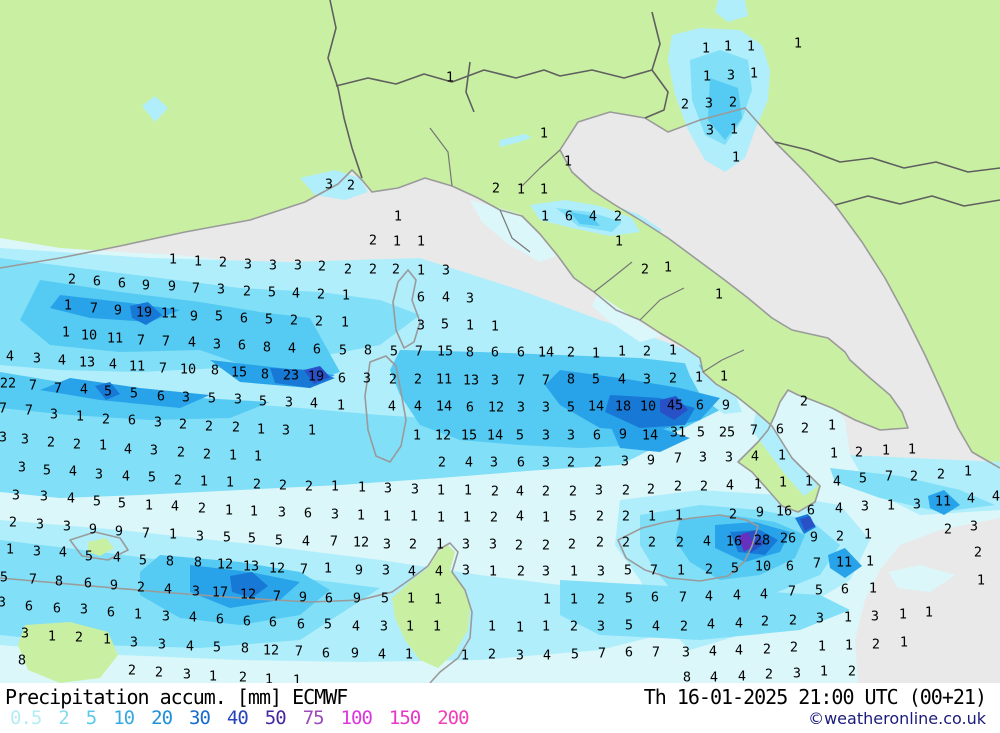 The image size is (1000, 733). Describe the element at coordinates (87, 362) in the screenshot. I see `precip-value: 13` at that location.